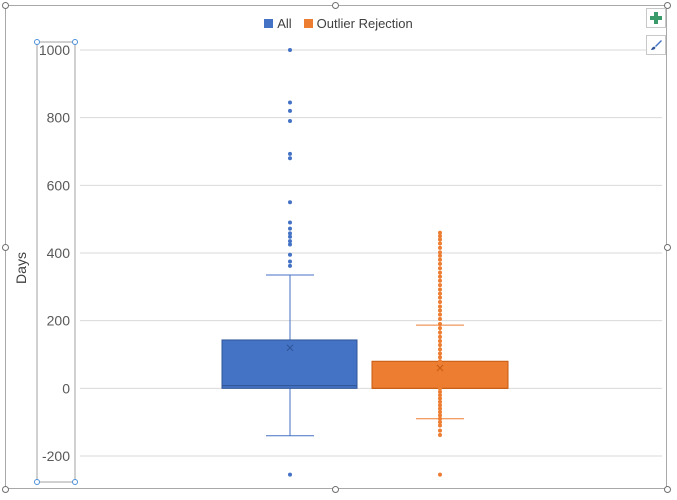  I want to click on y-tick-label: 800, so click(59, 118).